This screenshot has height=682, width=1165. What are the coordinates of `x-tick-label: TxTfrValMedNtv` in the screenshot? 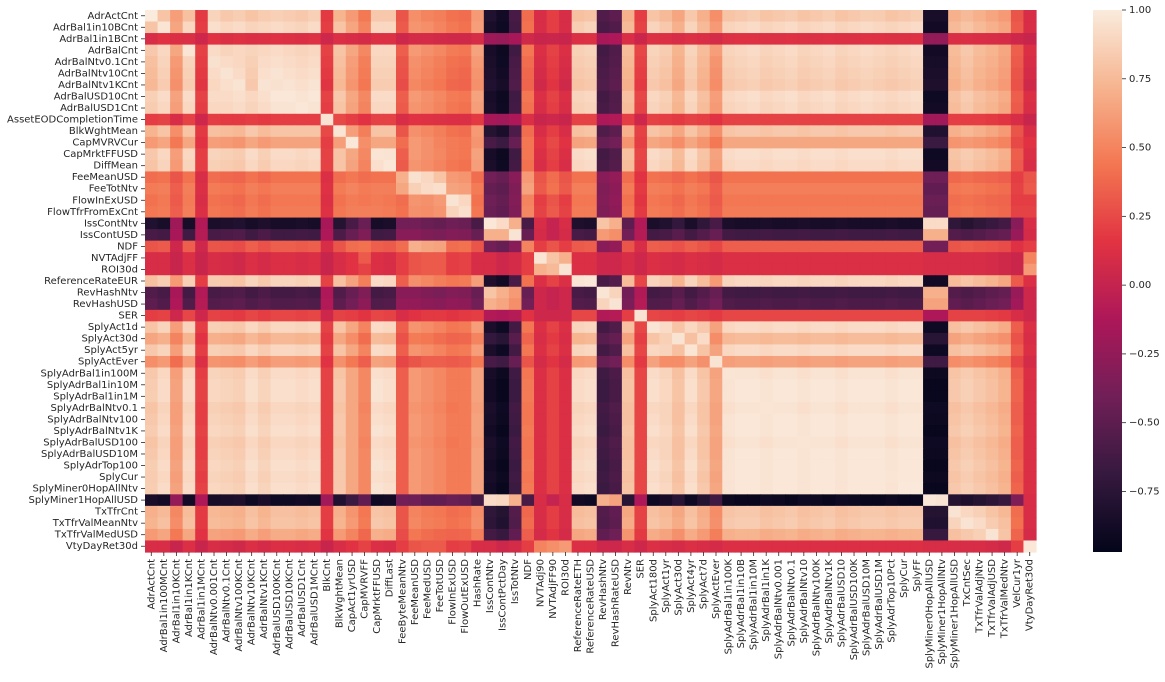 It's located at (1005, 599).